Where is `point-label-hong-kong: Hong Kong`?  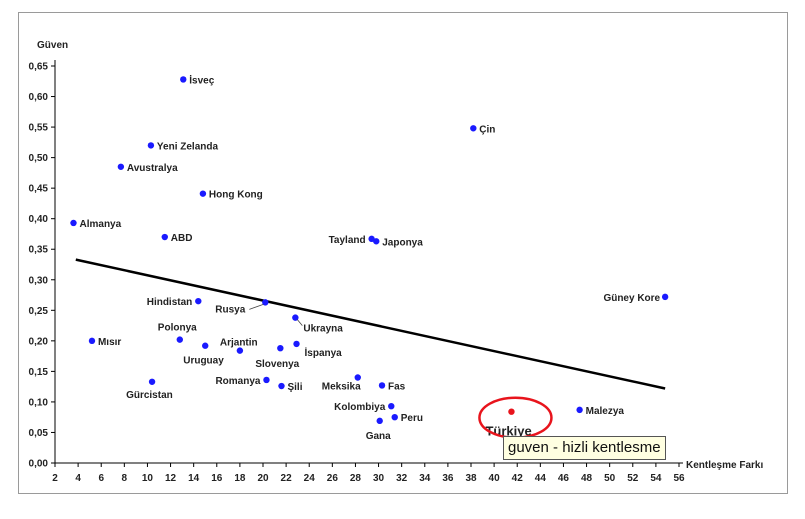
point-label-hong-kong: Hong Kong is located at coordinates (236, 195).